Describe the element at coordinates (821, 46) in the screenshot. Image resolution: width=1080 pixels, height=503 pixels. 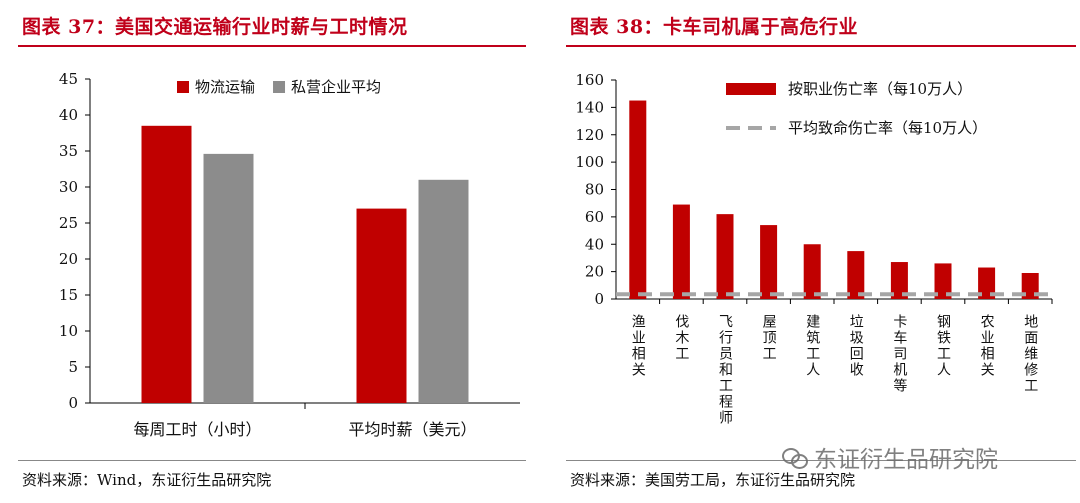
I see `title-rule-right` at that location.